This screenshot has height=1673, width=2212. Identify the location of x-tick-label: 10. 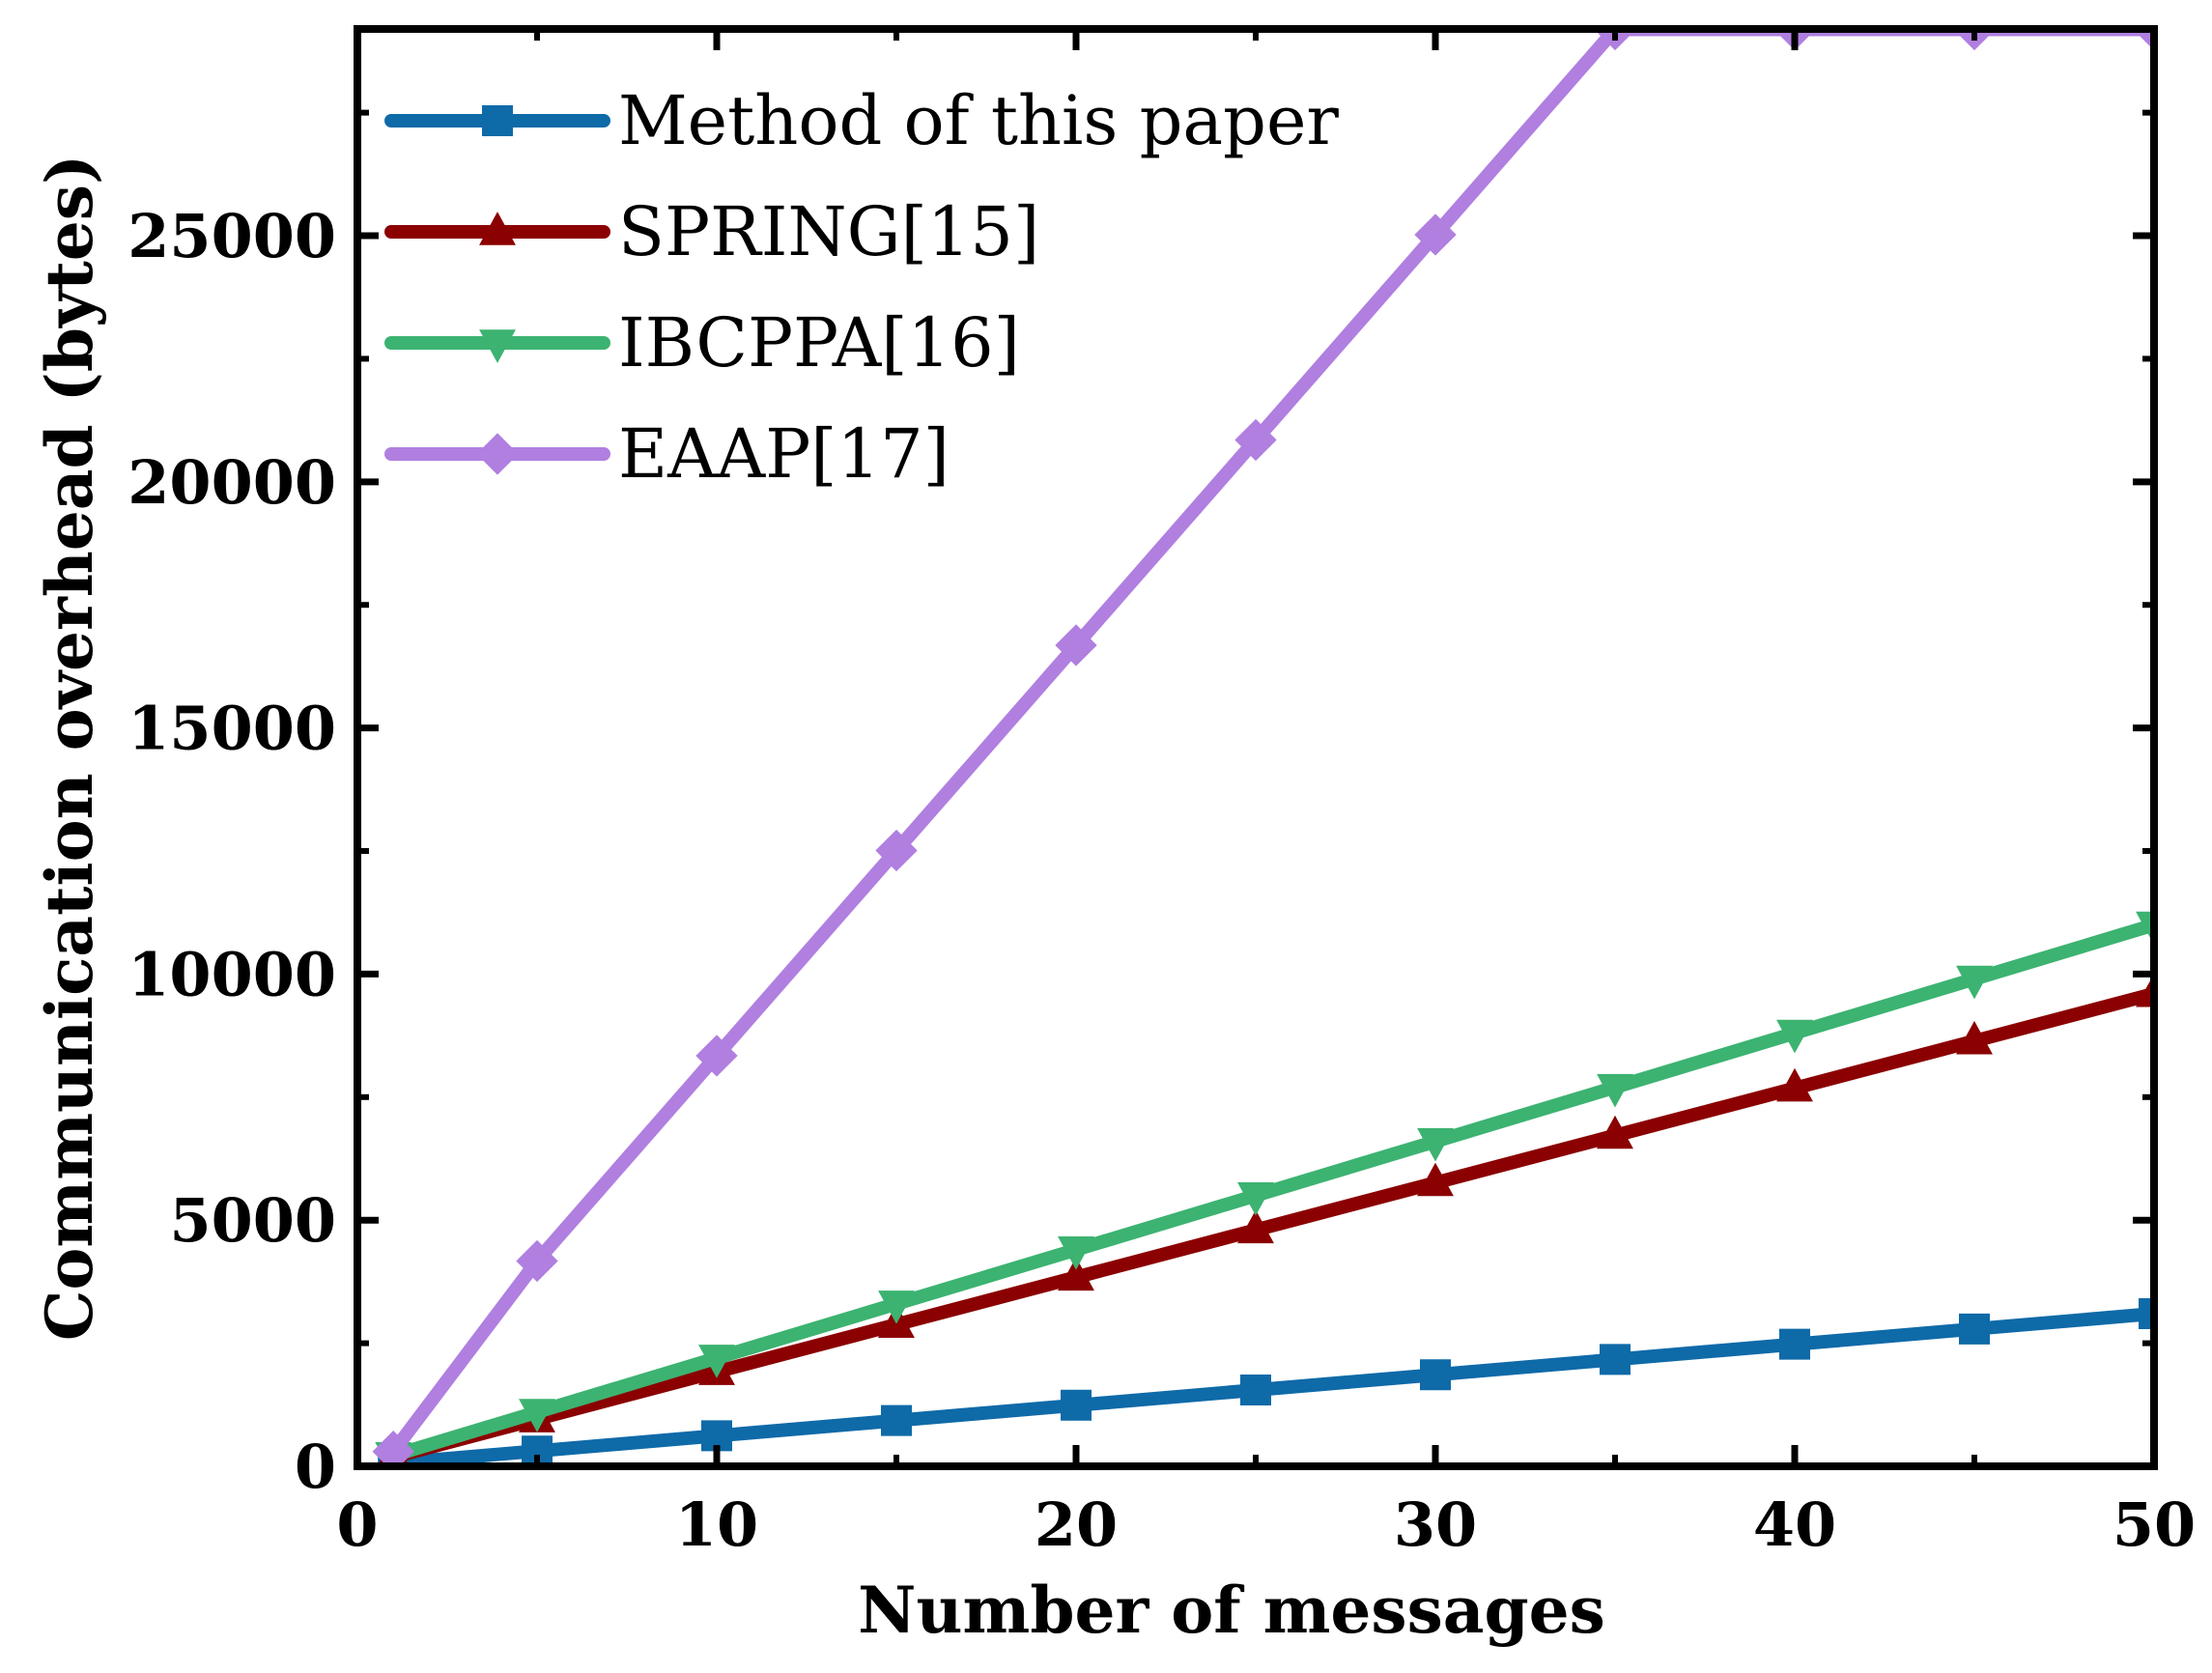
(716, 1524).